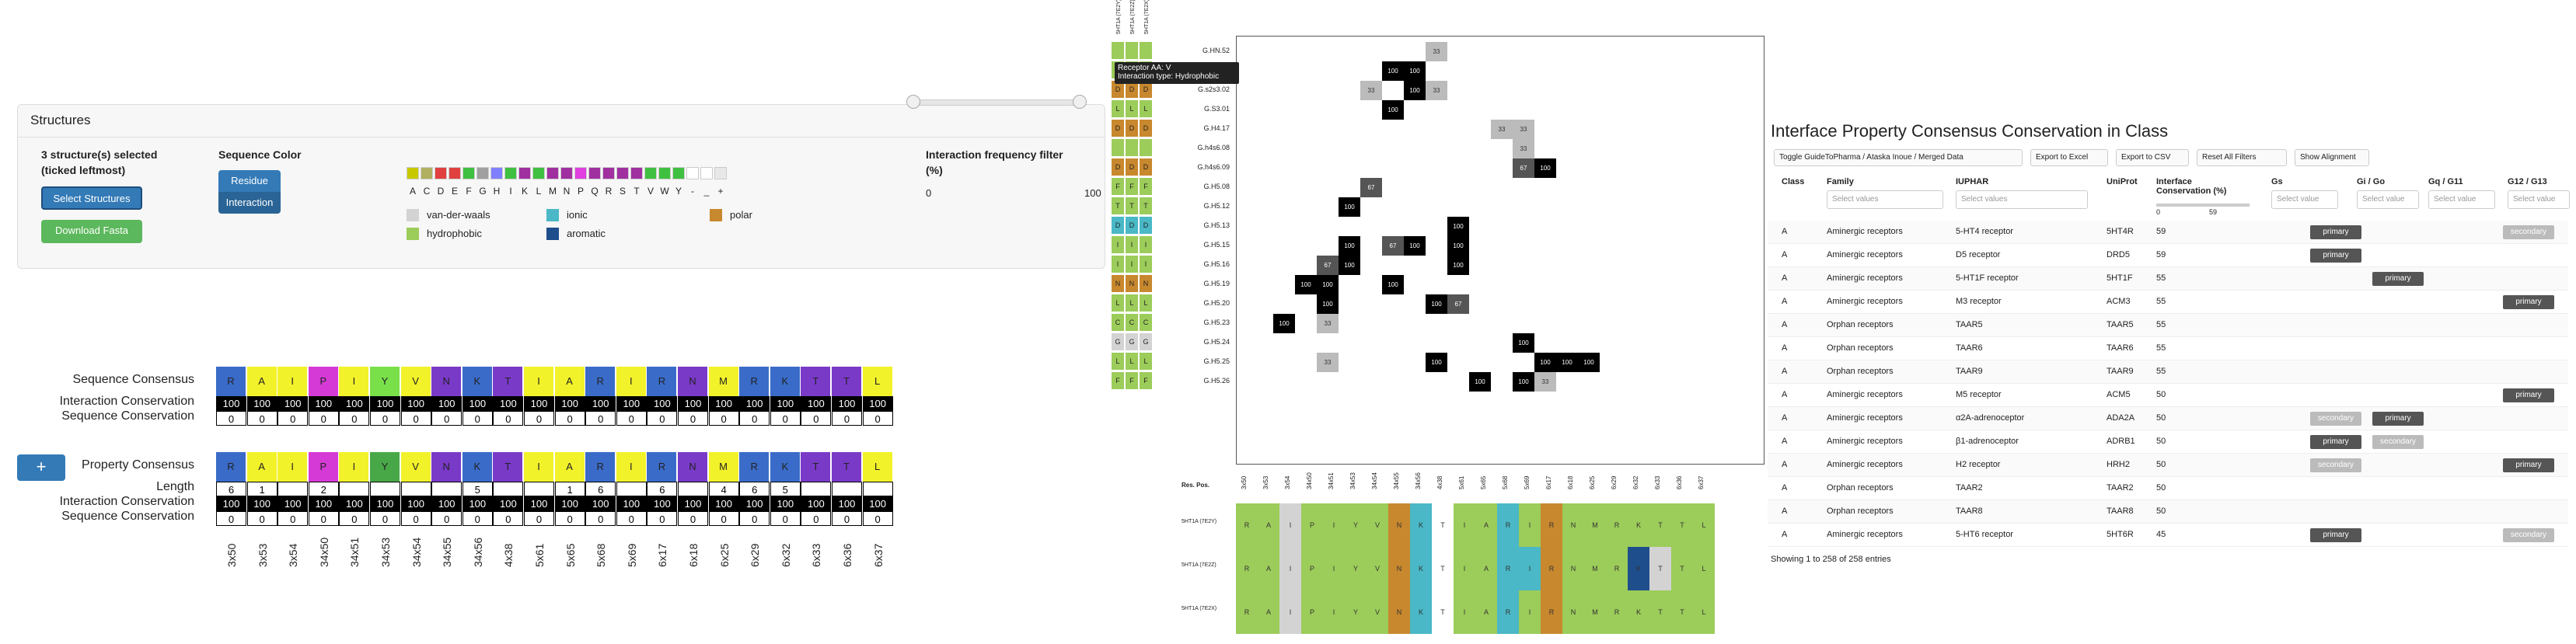 Image resolution: width=2576 pixels, height=644 pixels. Describe the element at coordinates (2123, 181) in the screenshot. I see `table-header-cell: UniProt` at that location.